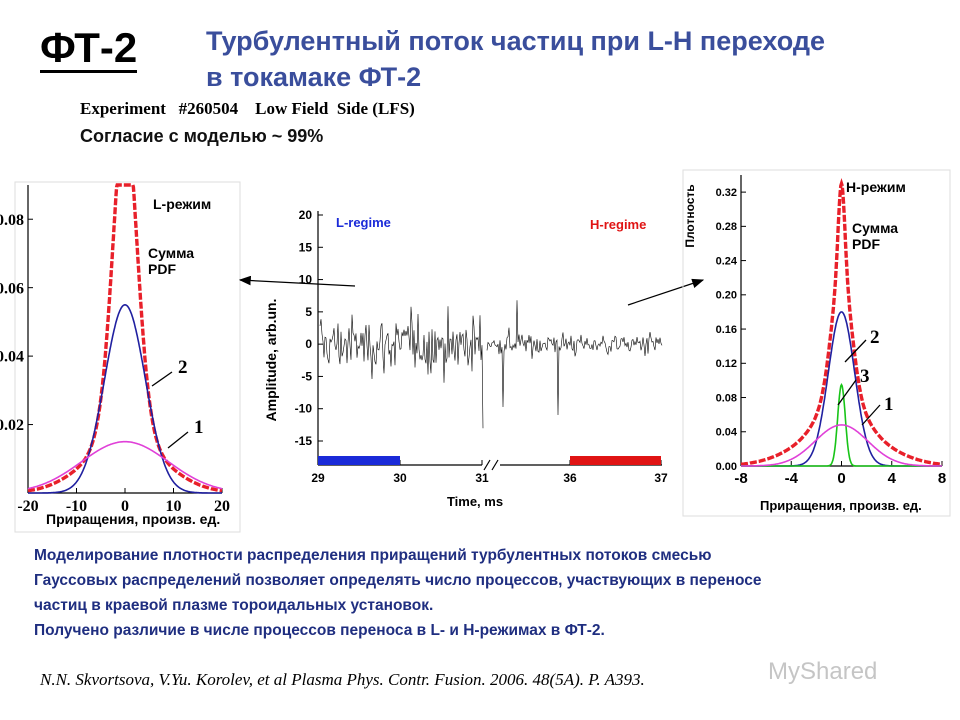  What do you see at coordinates (202, 136) in the screenshot?
I see `agreement-text: Согласие с моделью ~ 99%` at bounding box center [202, 136].